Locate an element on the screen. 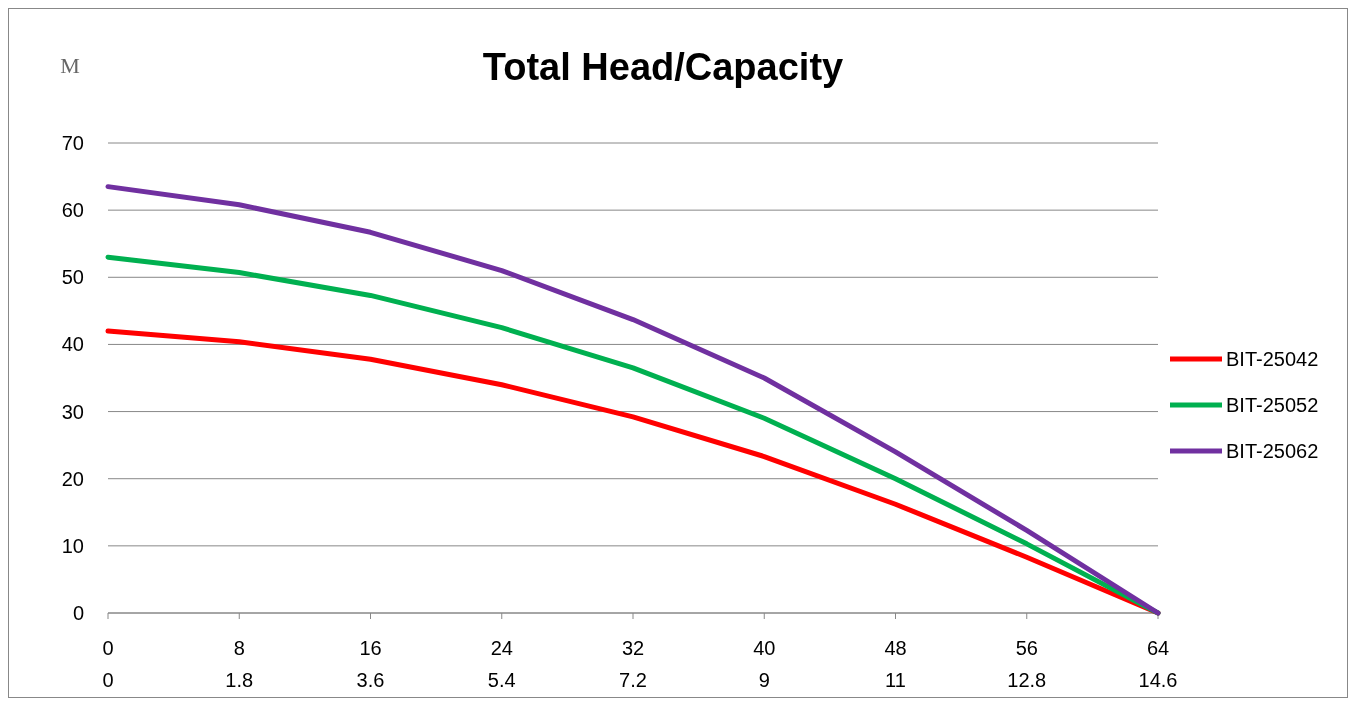  x-tick-label: 32 7.2 is located at coordinates (633, 664).